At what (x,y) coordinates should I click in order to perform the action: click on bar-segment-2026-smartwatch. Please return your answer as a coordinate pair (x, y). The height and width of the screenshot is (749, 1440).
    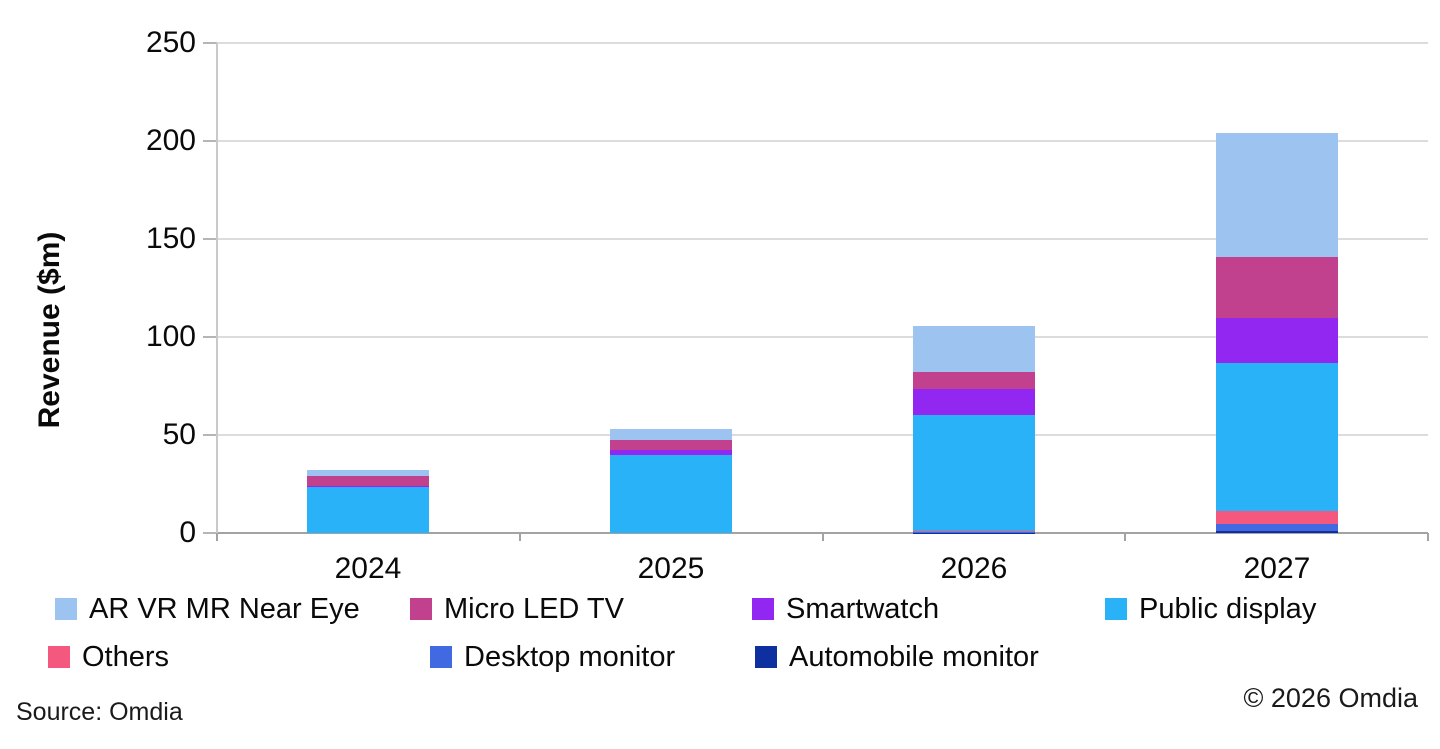
    Looking at the image, I should click on (974, 402).